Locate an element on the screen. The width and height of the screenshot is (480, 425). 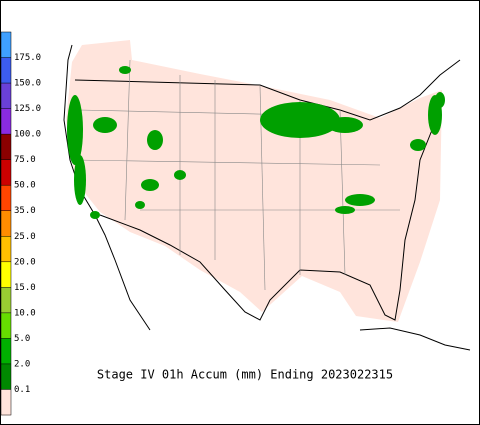
legend-border is located at coordinates (6, 223).